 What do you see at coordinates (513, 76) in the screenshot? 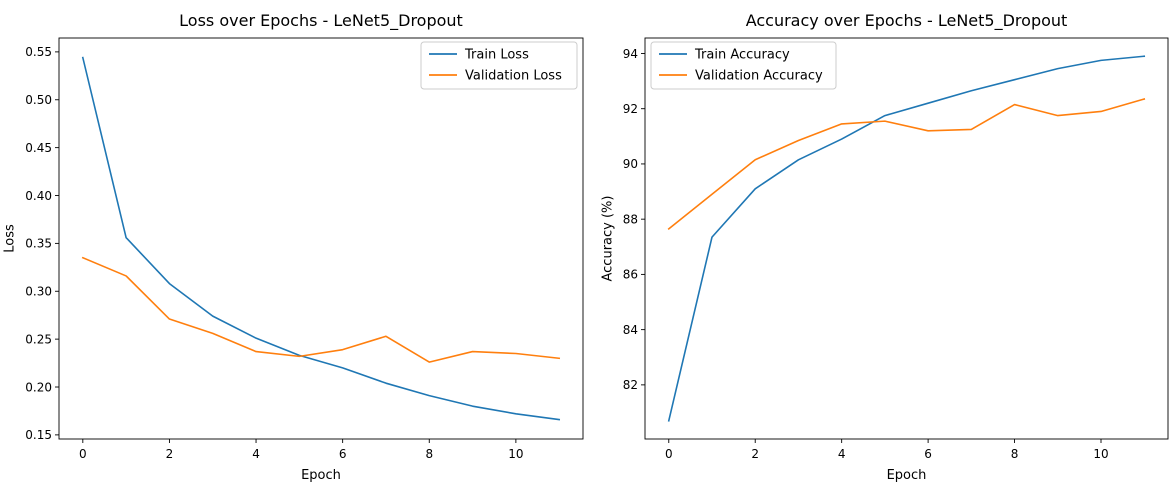
I see `loss-legend-label: Validation Loss` at bounding box center [513, 76].